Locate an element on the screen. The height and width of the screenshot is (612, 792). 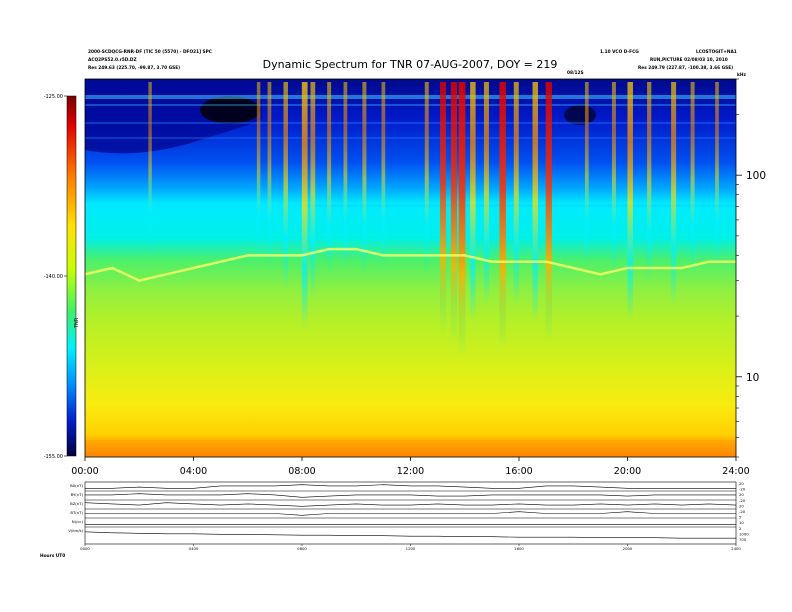
panel-x-label: 2400 is located at coordinates (736, 548).